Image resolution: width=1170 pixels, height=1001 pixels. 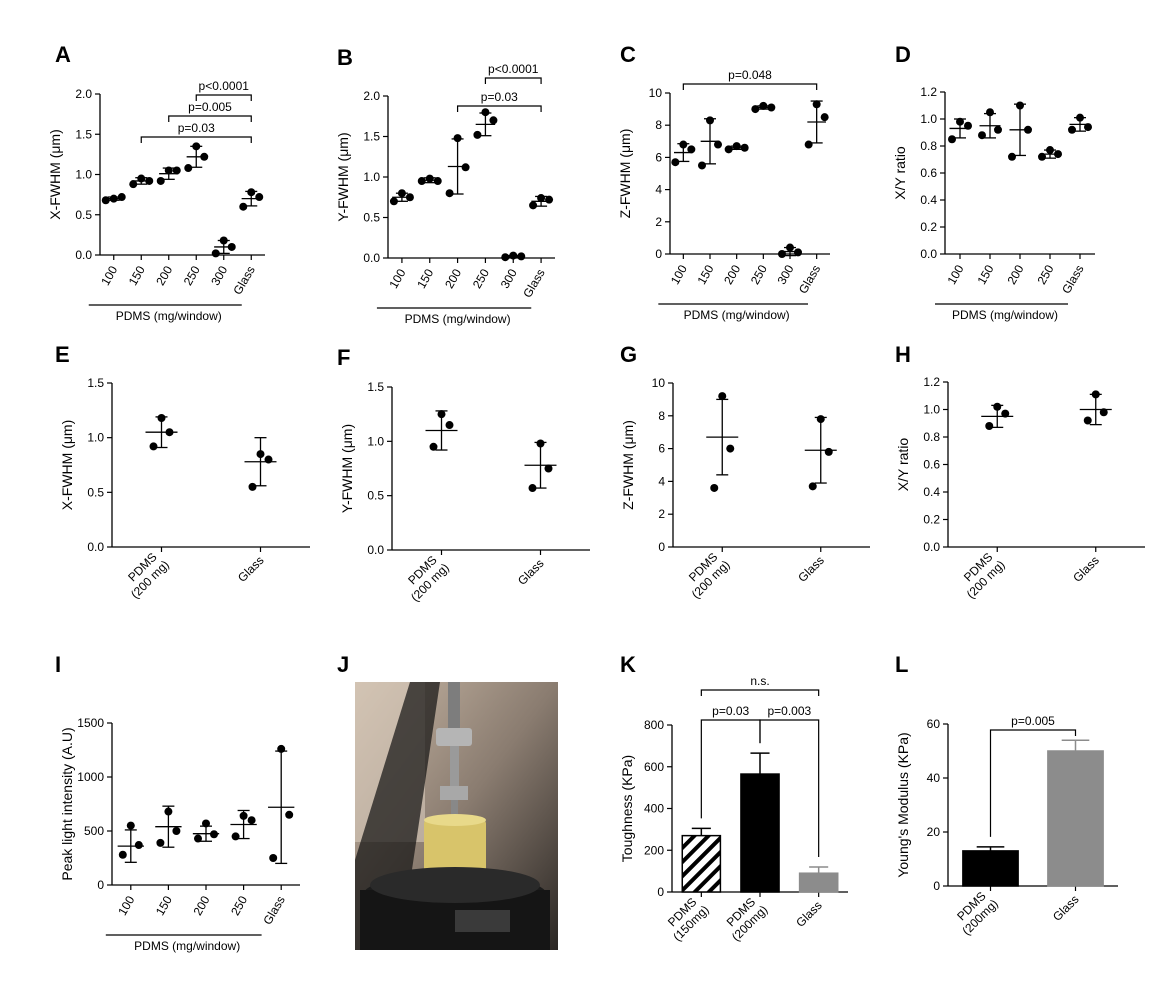 I want to click on y-tick-label: 0.4, so click(x=931, y=492).